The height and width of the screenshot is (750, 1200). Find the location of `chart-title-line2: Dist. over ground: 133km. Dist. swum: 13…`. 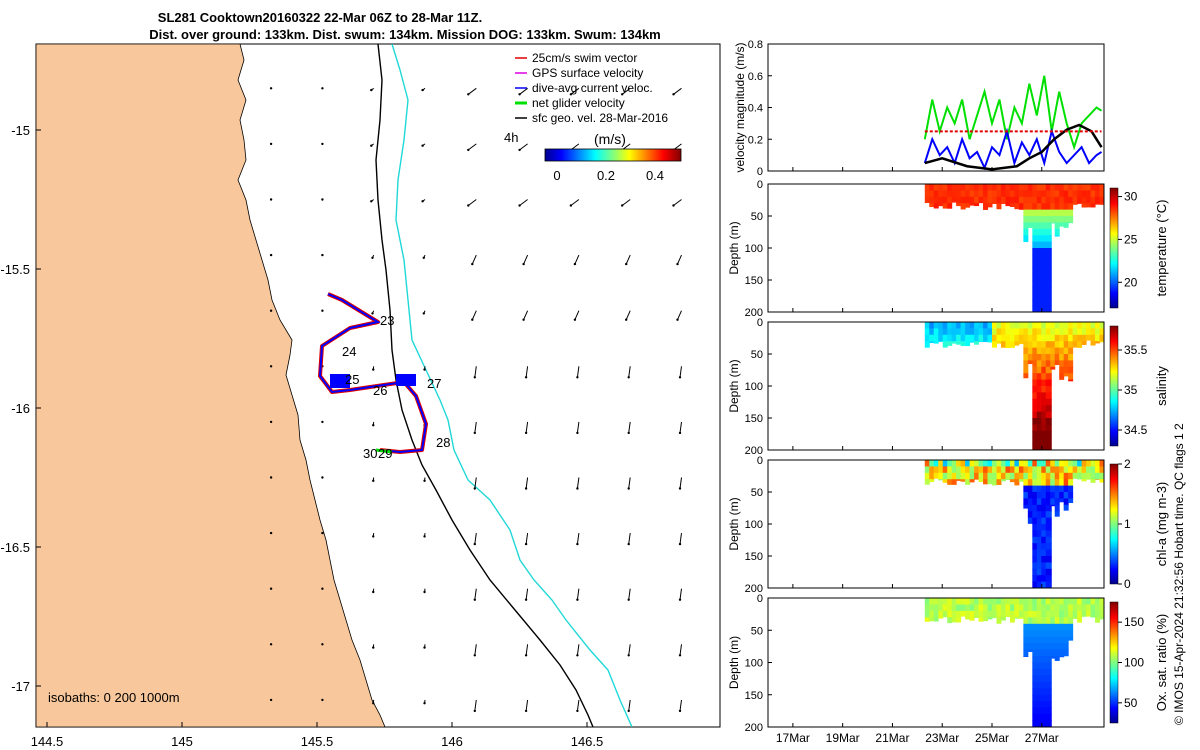

chart-title-line2: Dist. over ground: 133km. Dist. swum: 13… is located at coordinates (405, 34).